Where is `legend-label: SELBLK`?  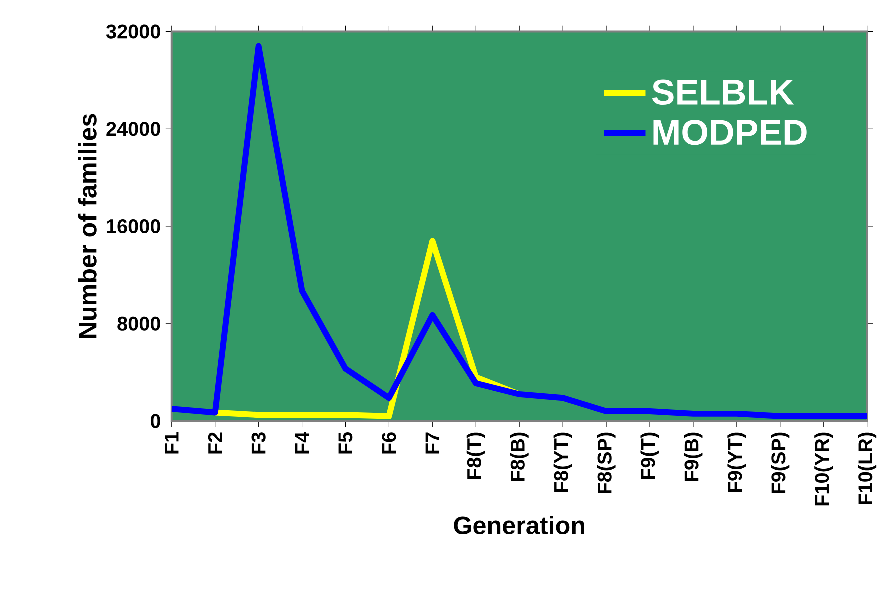 legend-label: SELBLK is located at coordinates (723, 92).